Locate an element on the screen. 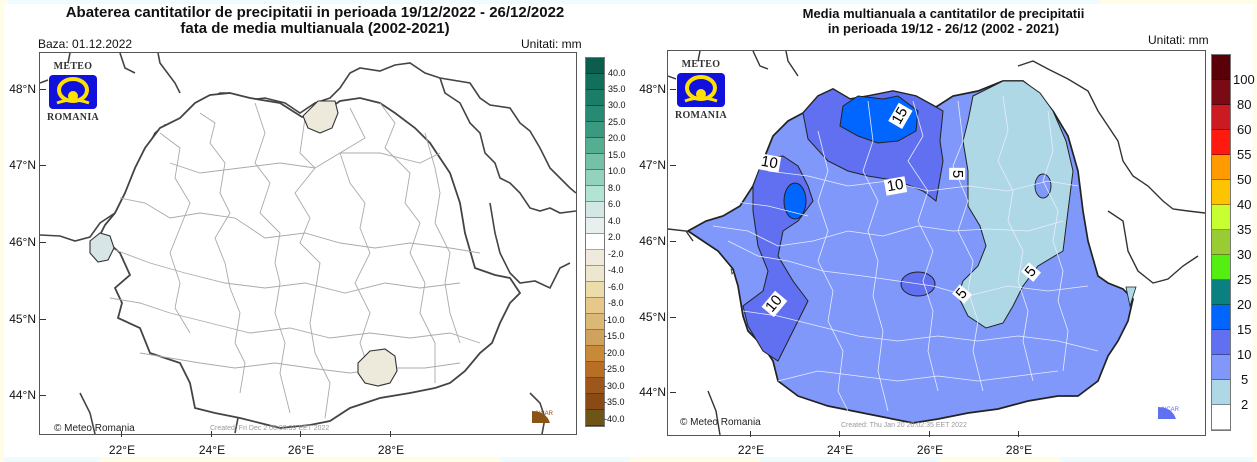  right-map-title-line2: in perioada 19/12 - 26/12 (2002 - 2021) is located at coordinates (943, 28).